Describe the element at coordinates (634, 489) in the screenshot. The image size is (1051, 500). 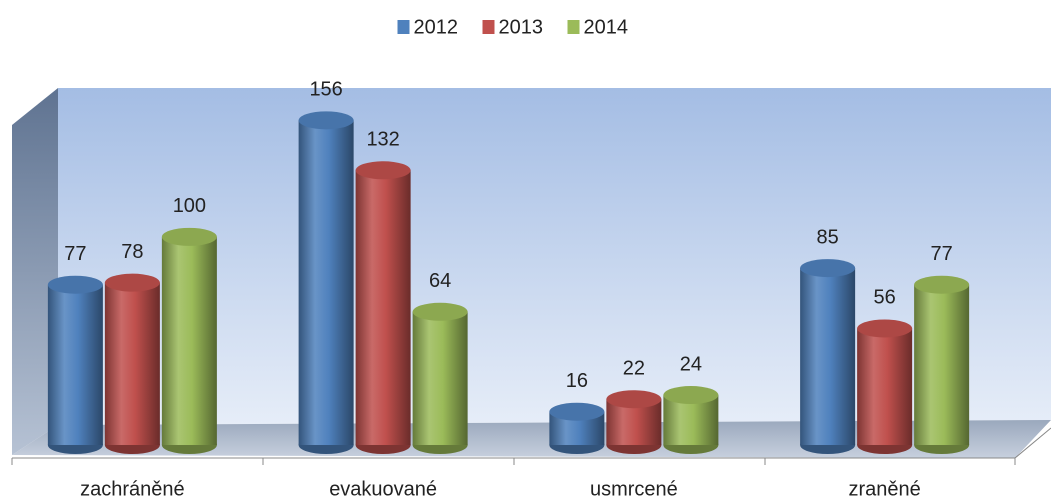
I see `x-tick-label: usmrcené` at that location.